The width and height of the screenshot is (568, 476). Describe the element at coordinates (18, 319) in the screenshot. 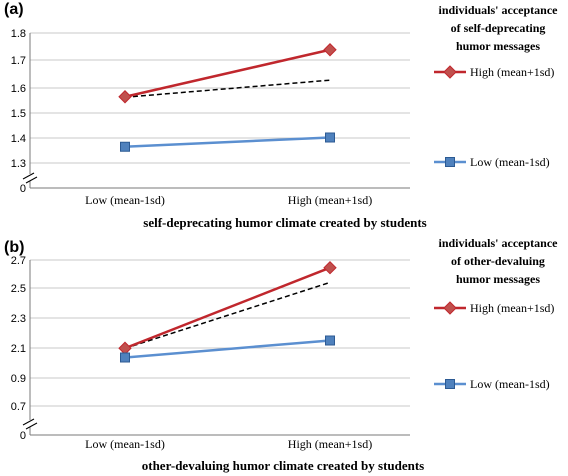

I see `y-tick-label: 2.3` at that location.